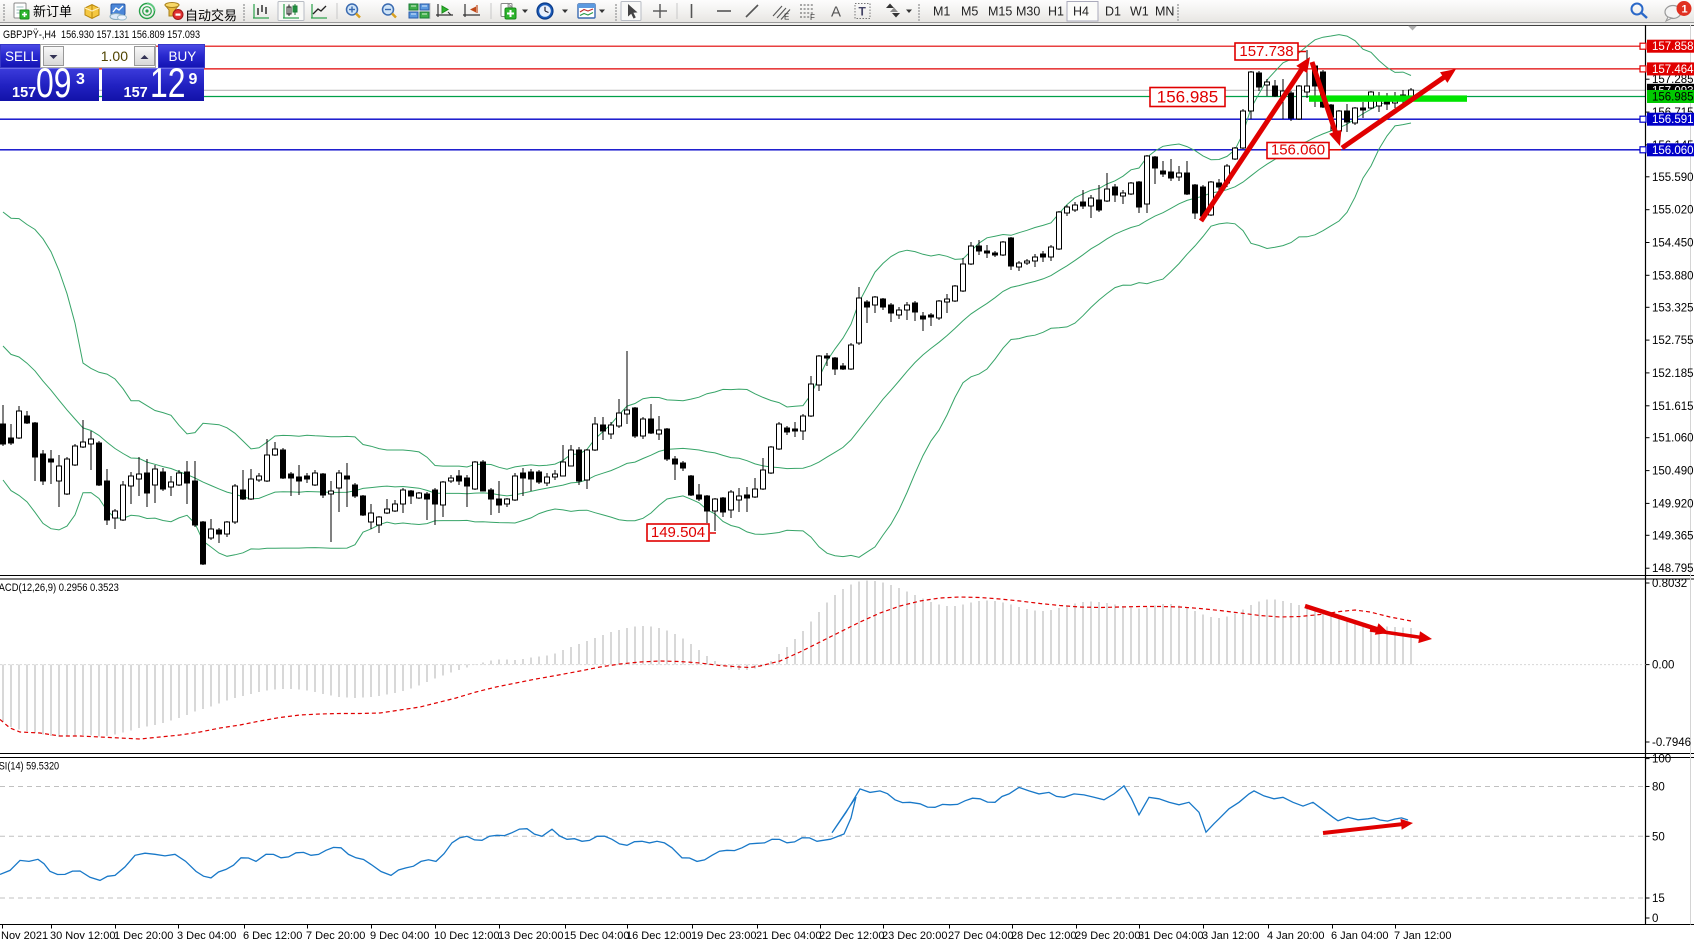 This screenshot has width=1694, height=944. What do you see at coordinates (1000, 12) in the screenshot?
I see `svg-text: M15` at bounding box center [1000, 12].